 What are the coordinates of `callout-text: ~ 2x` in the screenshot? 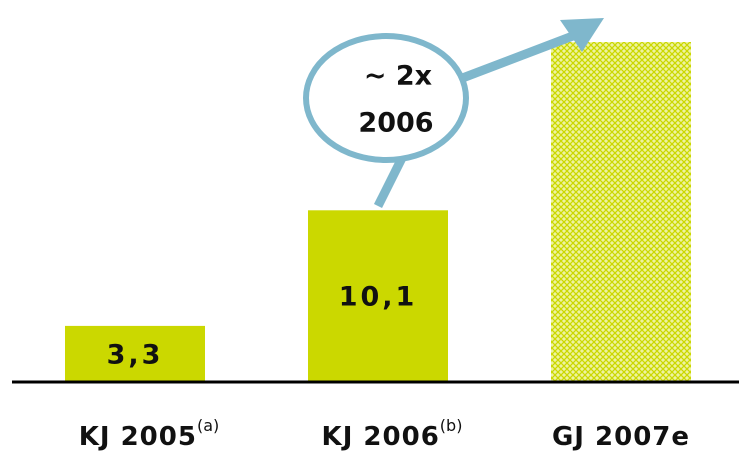 It's located at (398, 76).